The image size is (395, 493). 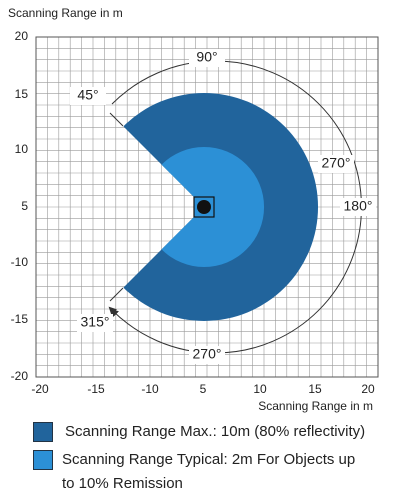 What do you see at coordinates (40, 389) in the screenshot?
I see `x-tick-label: -20` at bounding box center [40, 389].